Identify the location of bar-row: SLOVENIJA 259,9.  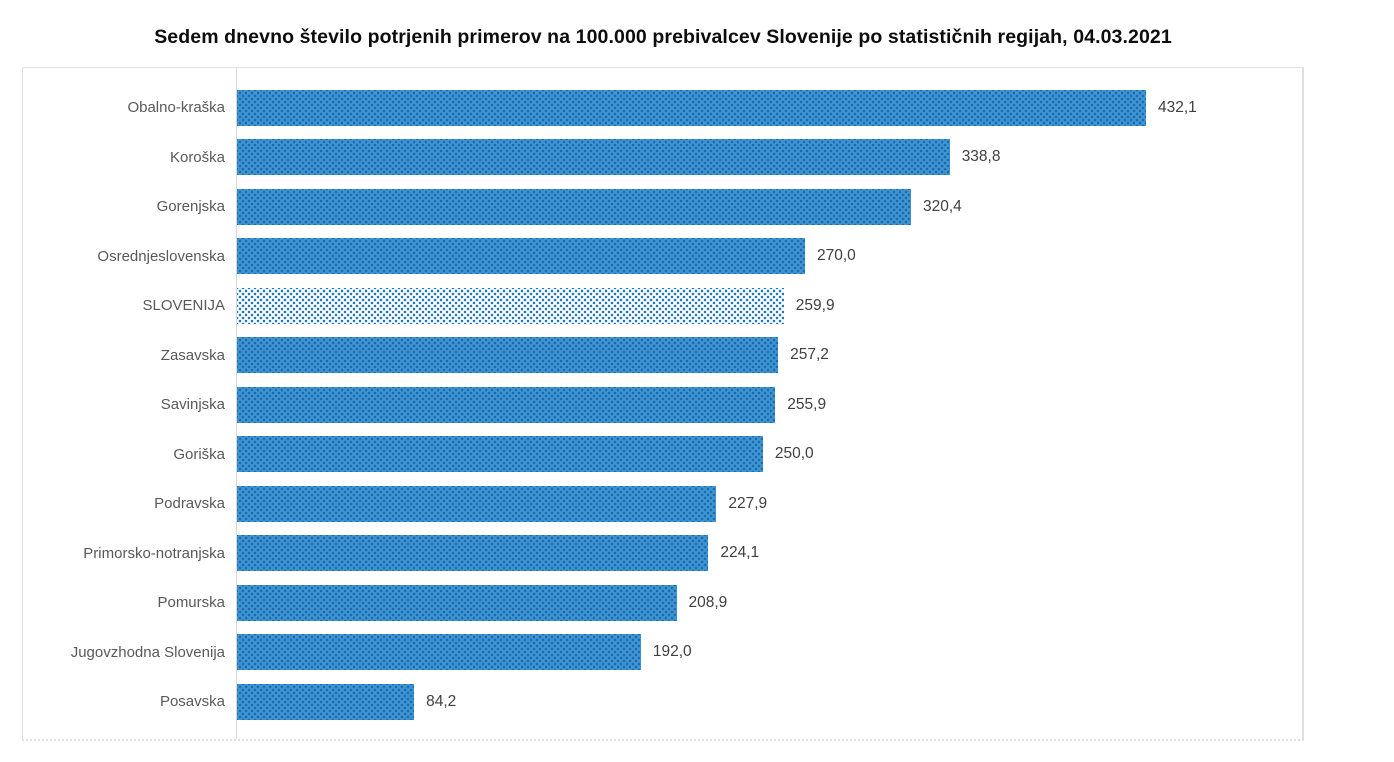
(662, 306).